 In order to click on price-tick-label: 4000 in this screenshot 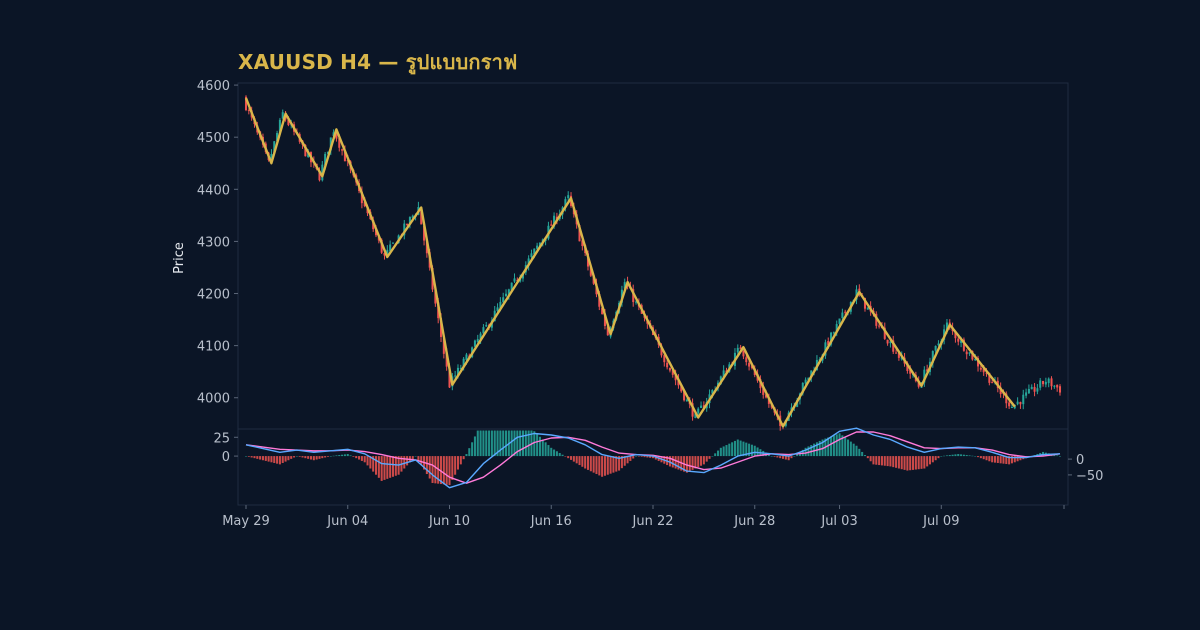, I will do `click(213, 399)`.